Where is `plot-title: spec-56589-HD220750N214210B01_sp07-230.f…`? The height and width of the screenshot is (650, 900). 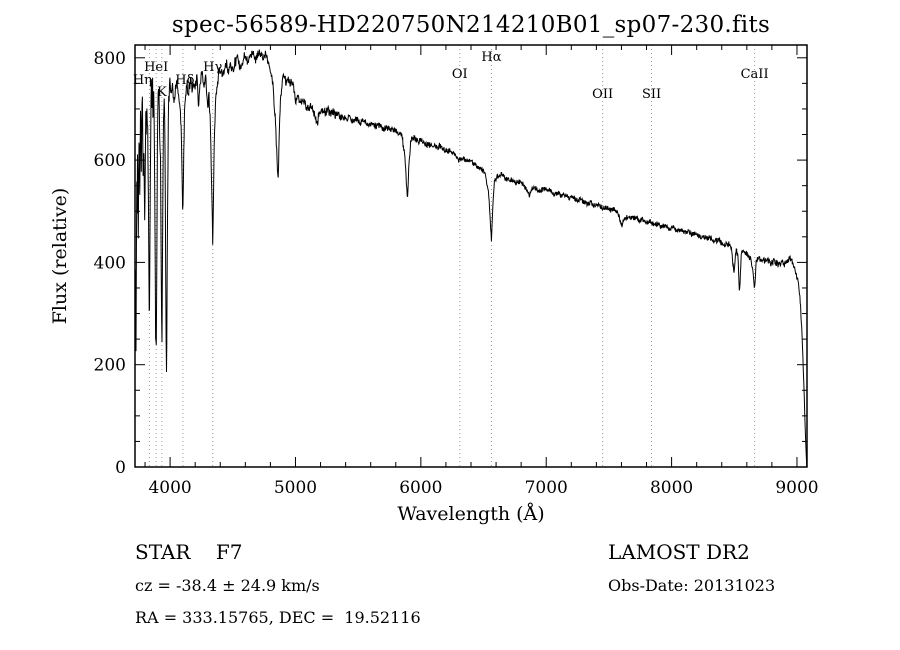 plot-title: spec-56589-HD220750N214210B01_sp07-230.f… is located at coordinates (471, 25).